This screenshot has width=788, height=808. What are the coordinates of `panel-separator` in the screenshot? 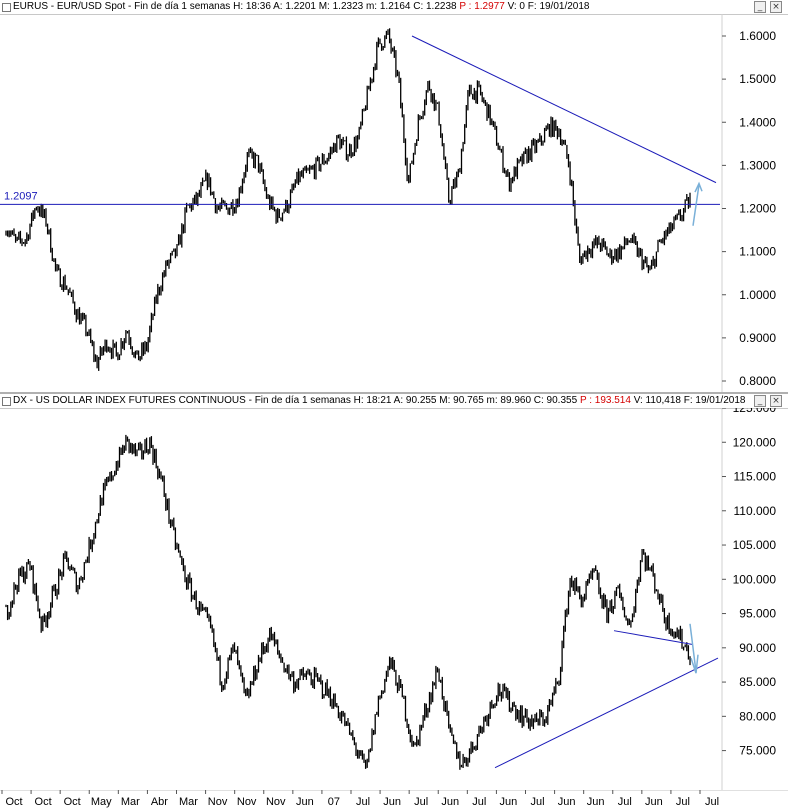 It's located at (394, 393).